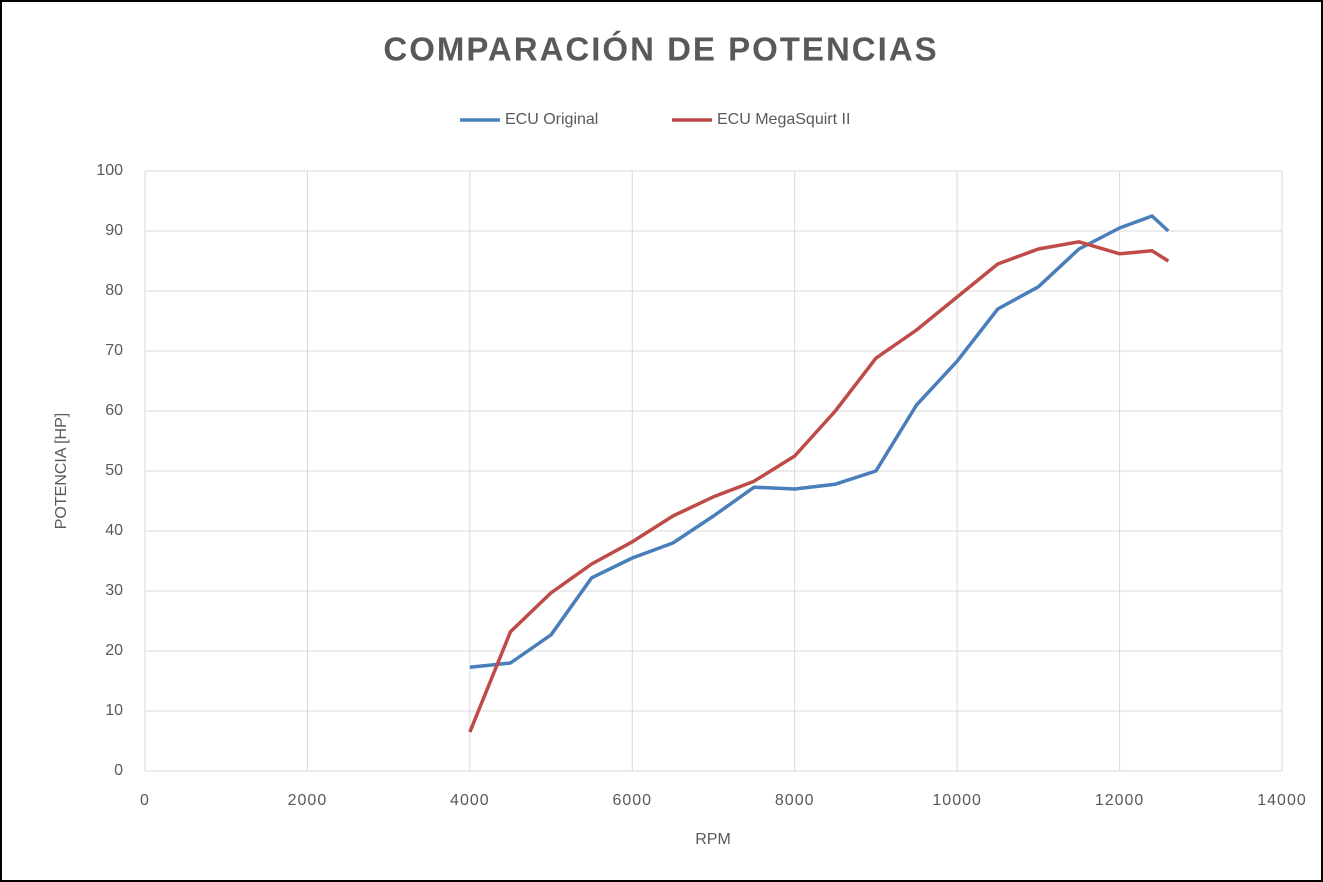 The image size is (1323, 882). Describe the element at coordinates (551, 119) in the screenshot. I see `legend-label: ECU Original` at that location.